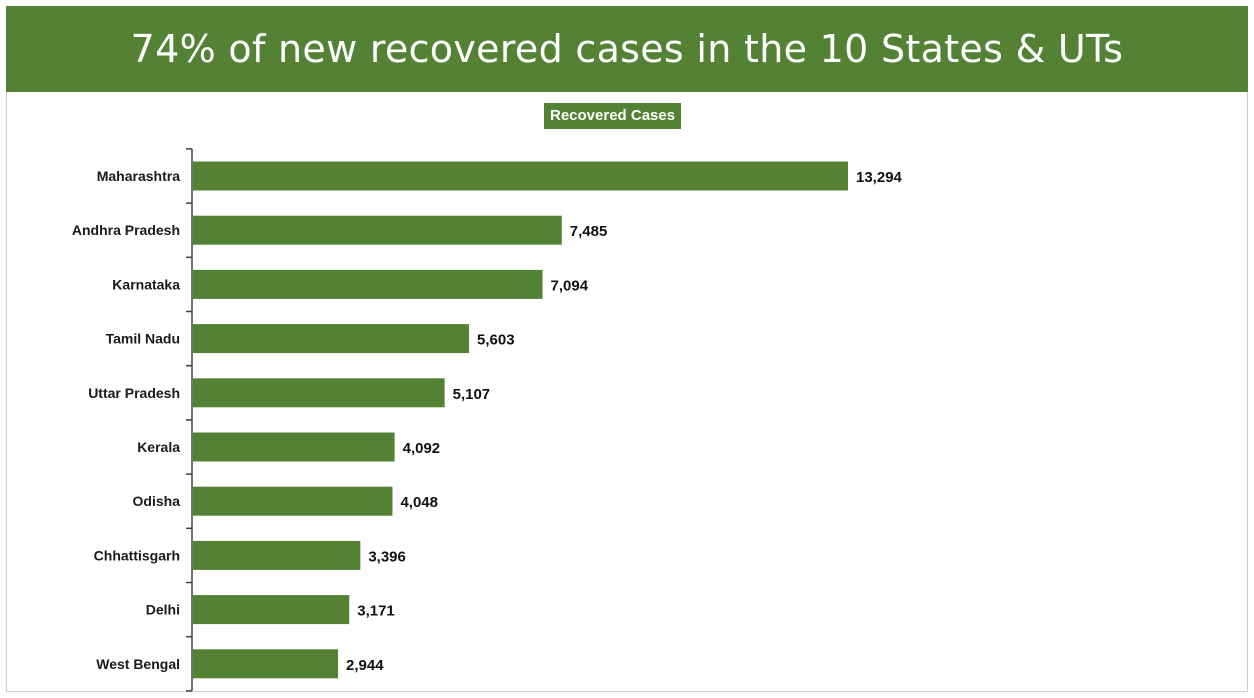 This screenshot has width=1254, height=698. I want to click on value-label: 13,294, so click(879, 177).